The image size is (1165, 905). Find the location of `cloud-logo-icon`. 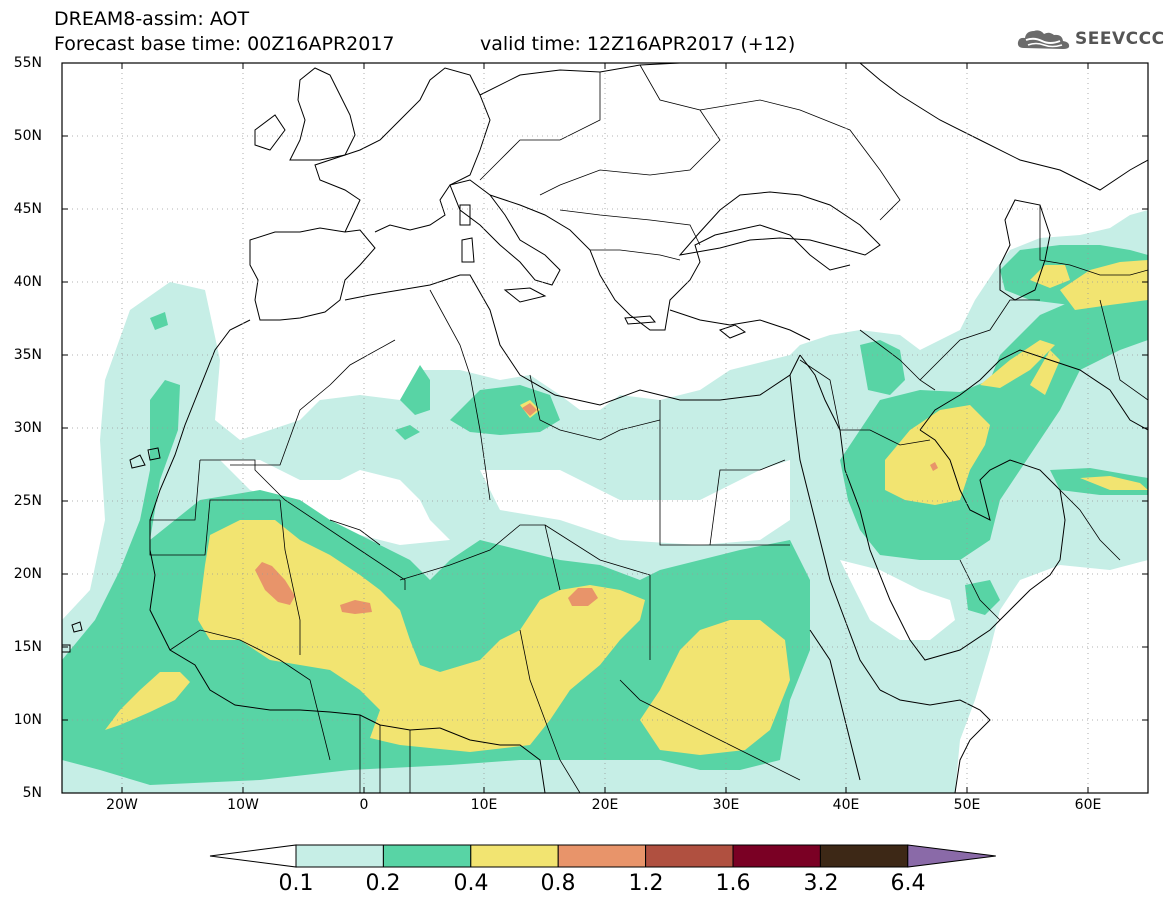

cloud-logo-icon is located at coordinates (1043, 39).